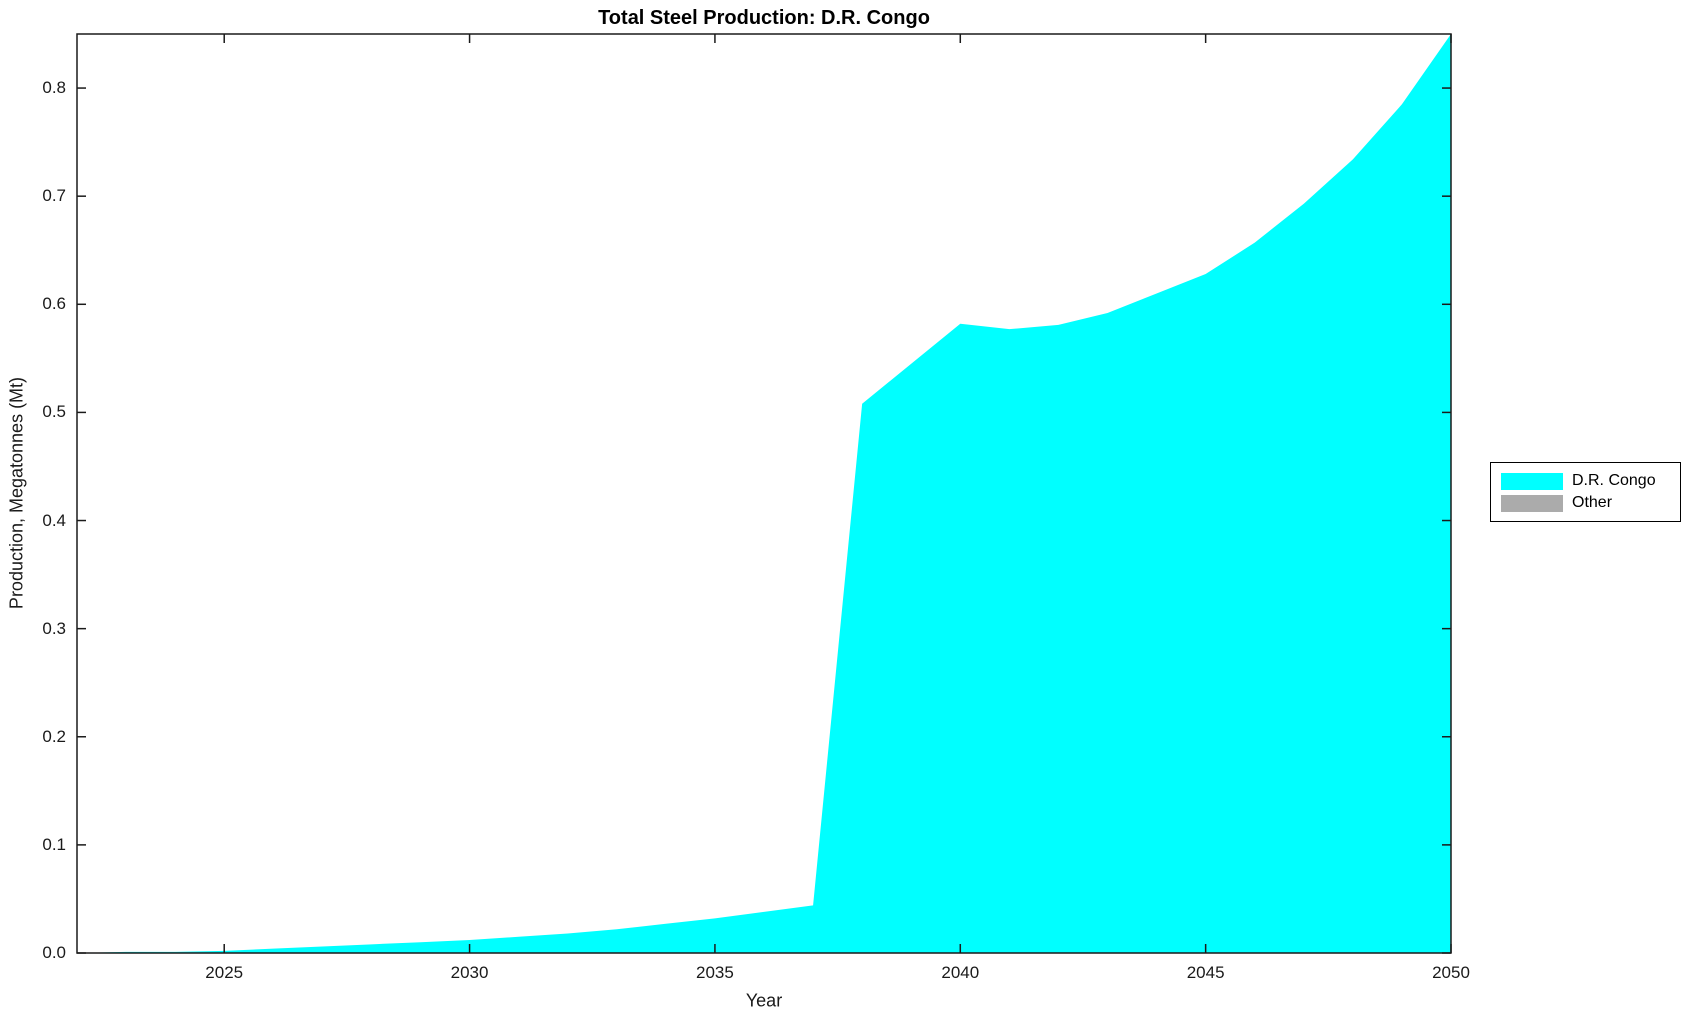 The image size is (1688, 1021). What do you see at coordinates (54, 520) in the screenshot?
I see `y-tick-label: 0.4` at bounding box center [54, 520].